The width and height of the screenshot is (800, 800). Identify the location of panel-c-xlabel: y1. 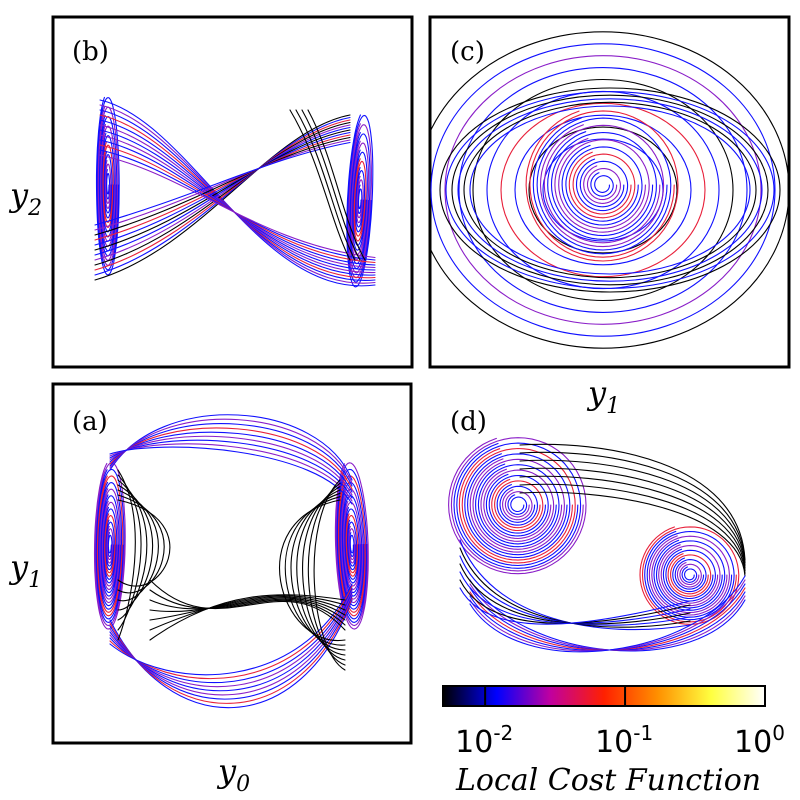
(603, 396).